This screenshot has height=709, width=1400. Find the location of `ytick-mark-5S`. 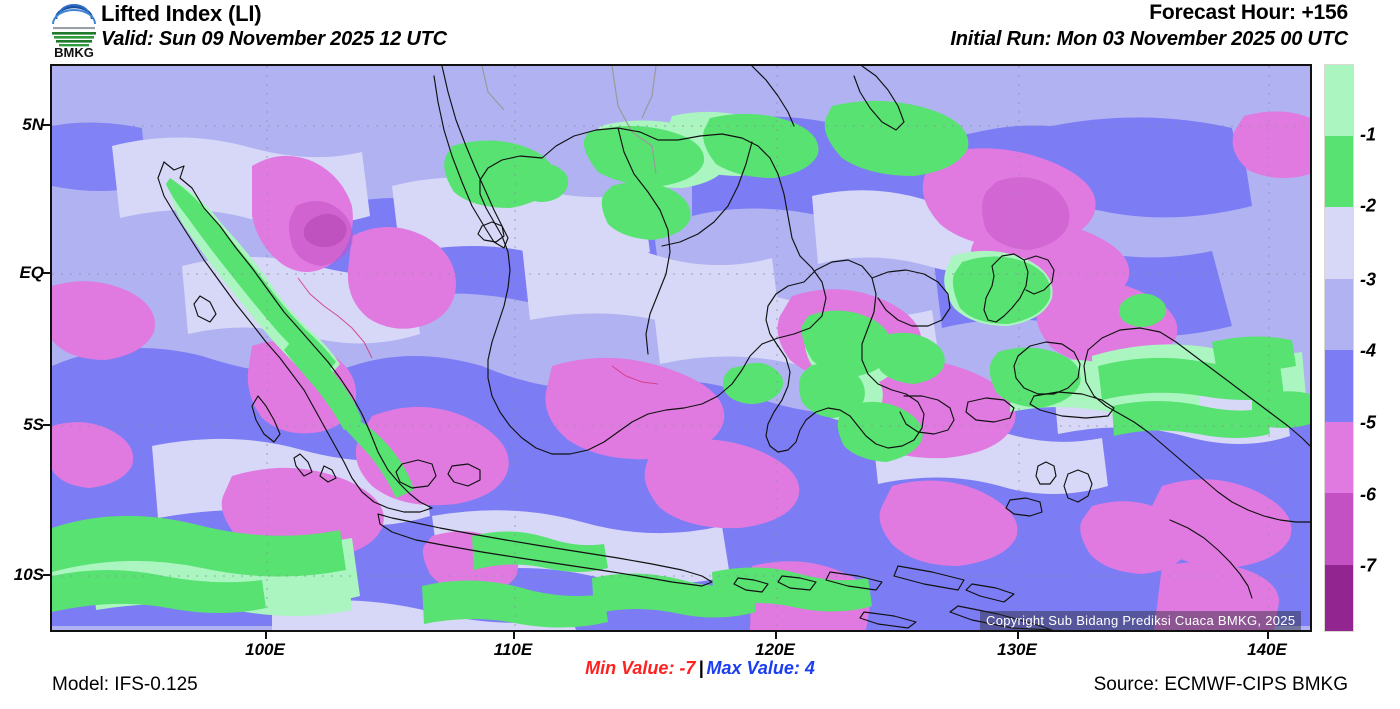

ytick-mark-5S is located at coordinates (46, 425).